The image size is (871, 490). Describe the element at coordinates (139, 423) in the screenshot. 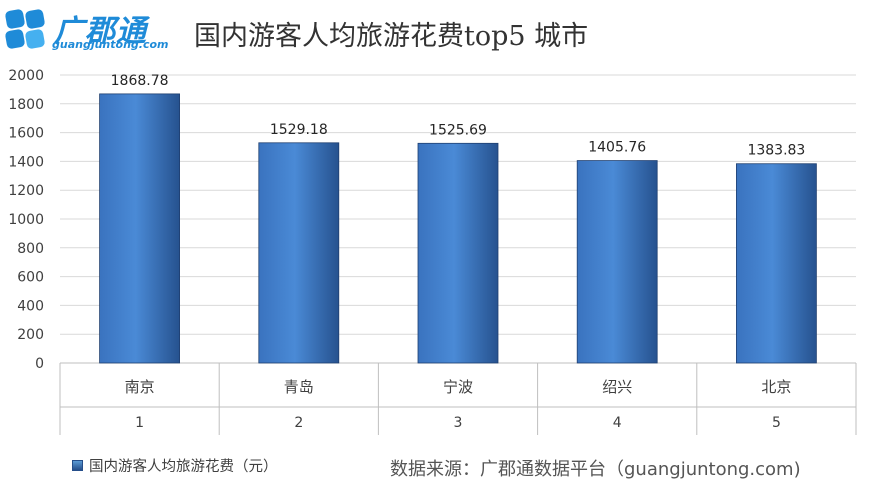

I see `x-rank-label: 1` at that location.